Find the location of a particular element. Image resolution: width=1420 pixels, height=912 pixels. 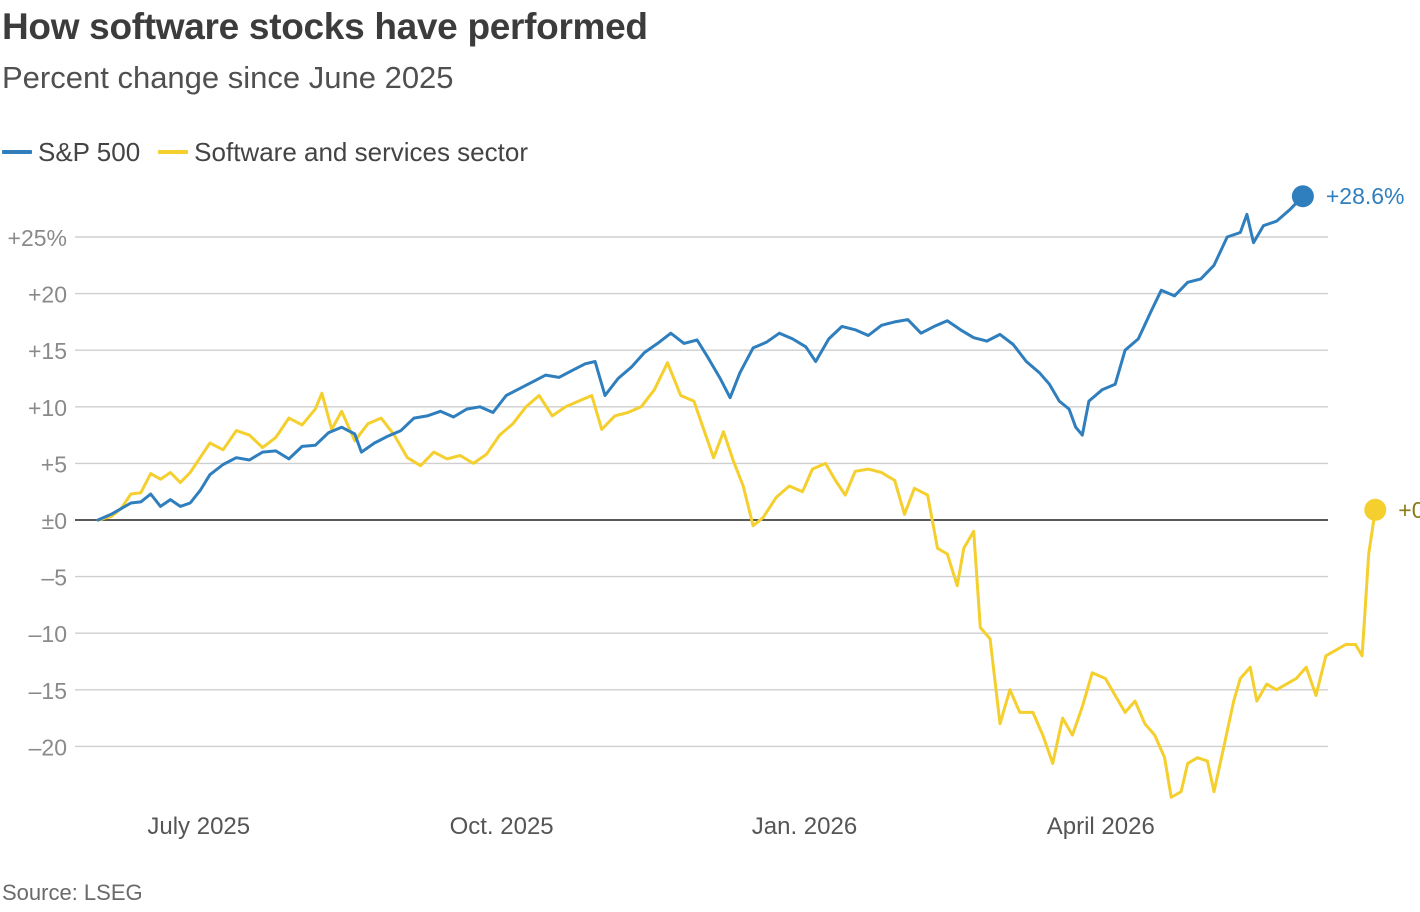

legend-item-sp500: S&P 500 is located at coordinates (71, 152).